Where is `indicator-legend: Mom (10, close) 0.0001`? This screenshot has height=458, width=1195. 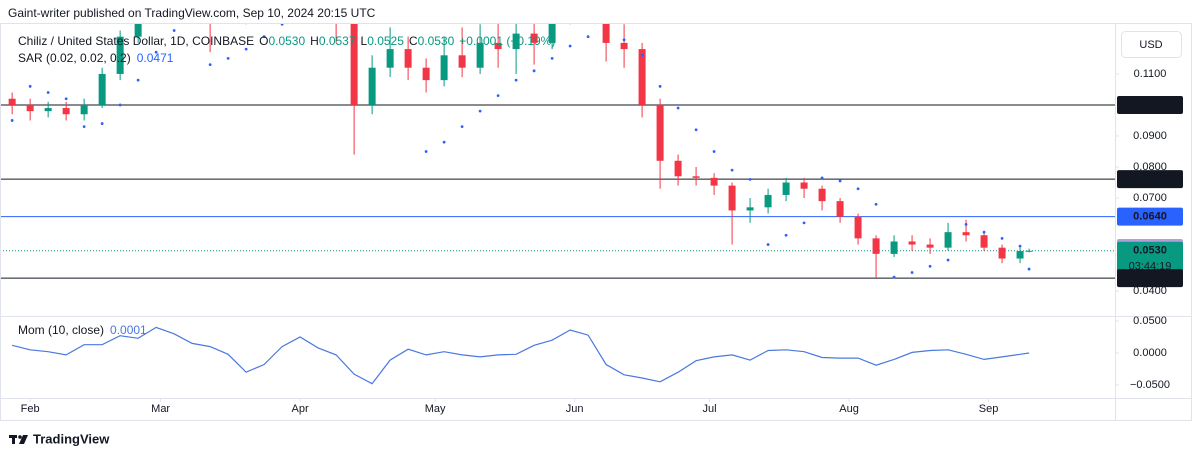 indicator-legend: Mom (10, close) 0.0001 is located at coordinates (82, 330).